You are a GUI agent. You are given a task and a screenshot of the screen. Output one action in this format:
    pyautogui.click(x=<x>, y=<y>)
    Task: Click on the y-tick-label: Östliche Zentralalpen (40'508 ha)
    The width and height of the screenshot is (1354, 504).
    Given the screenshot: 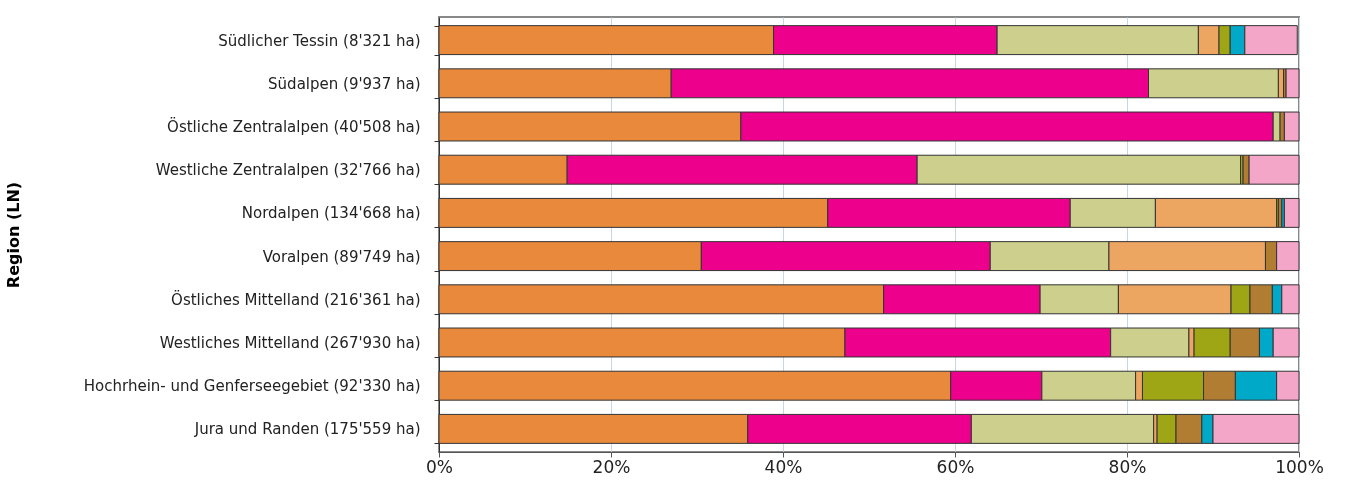 What is the action you would take?
    pyautogui.click(x=294, y=127)
    